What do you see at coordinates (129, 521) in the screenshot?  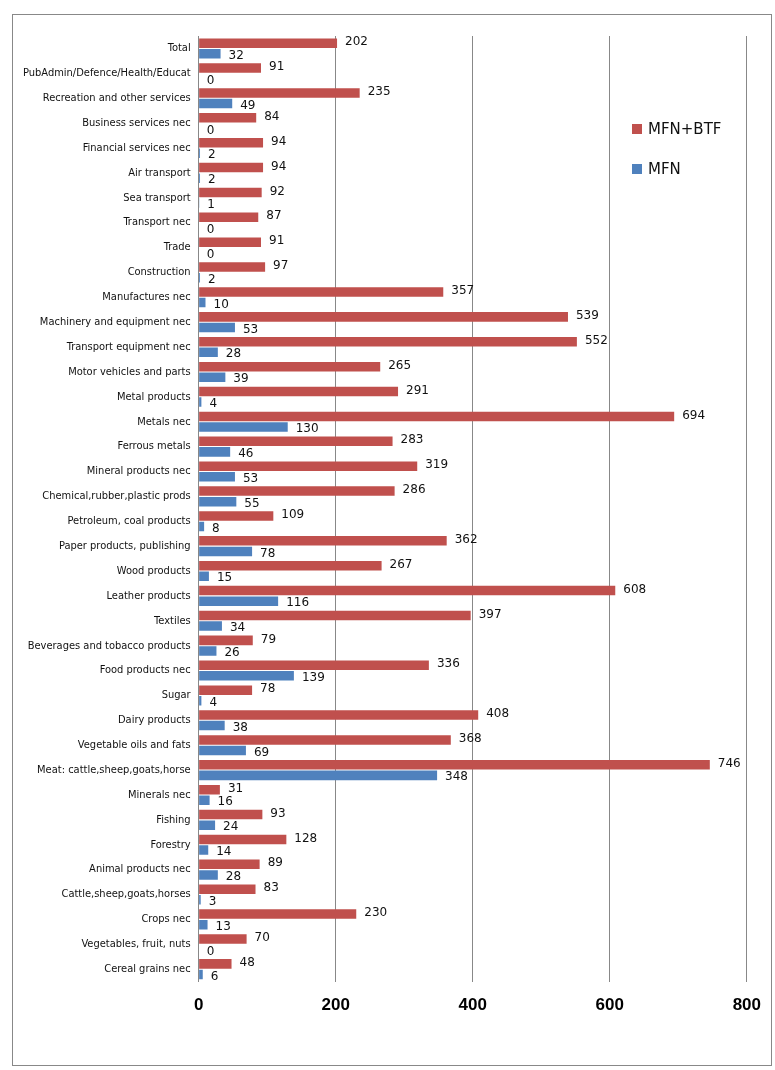 I see `y-tick-label: Petroleum, coal products` at bounding box center [129, 521].